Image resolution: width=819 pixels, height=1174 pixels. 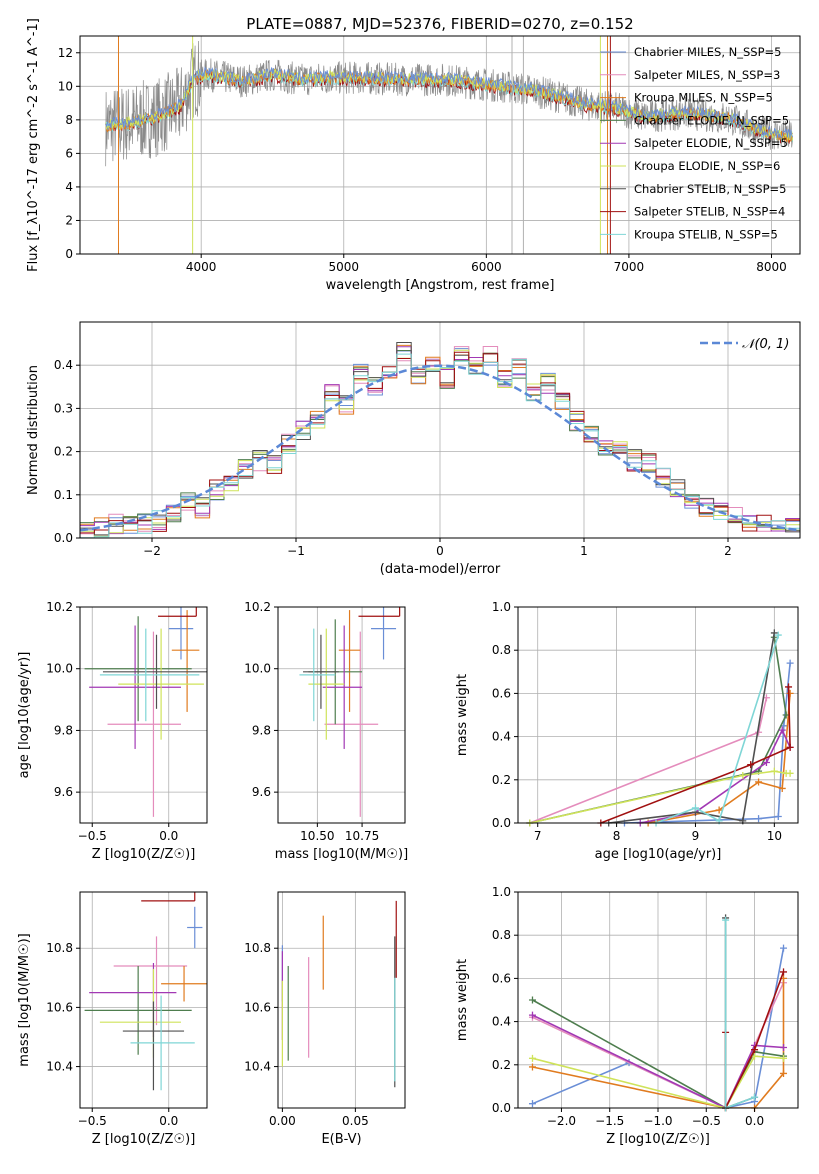 What do you see at coordinates (462, 1000) in the screenshot?
I see `y-axis-label: mass weight` at bounding box center [462, 1000].